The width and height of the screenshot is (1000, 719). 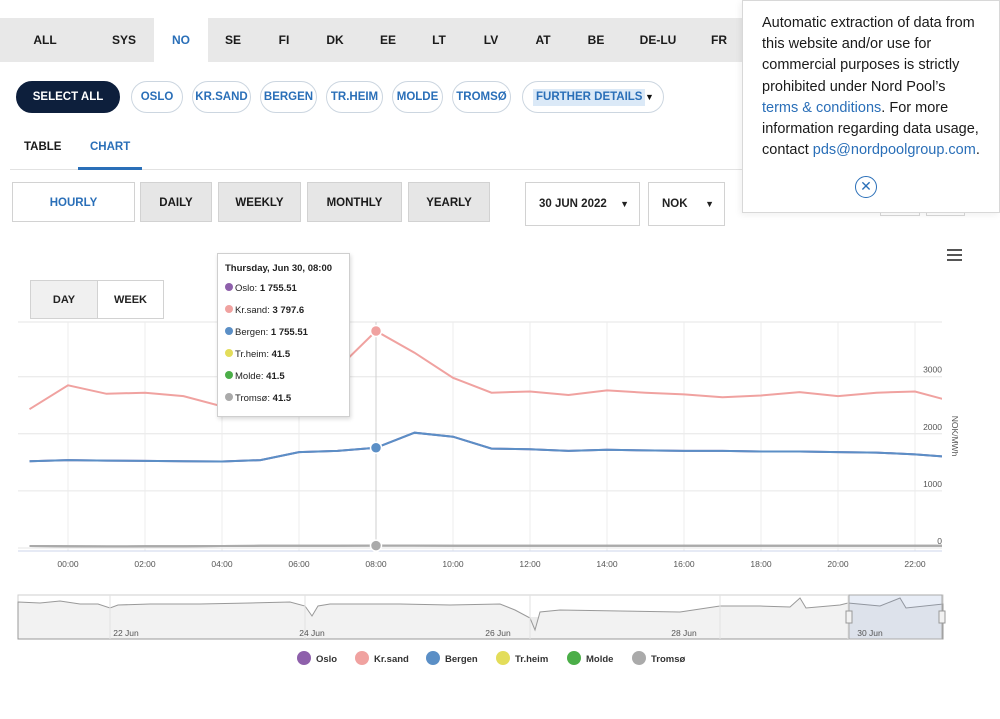 What do you see at coordinates (915, 564) in the screenshot?
I see `x-tick-label: 22:00` at bounding box center [915, 564].